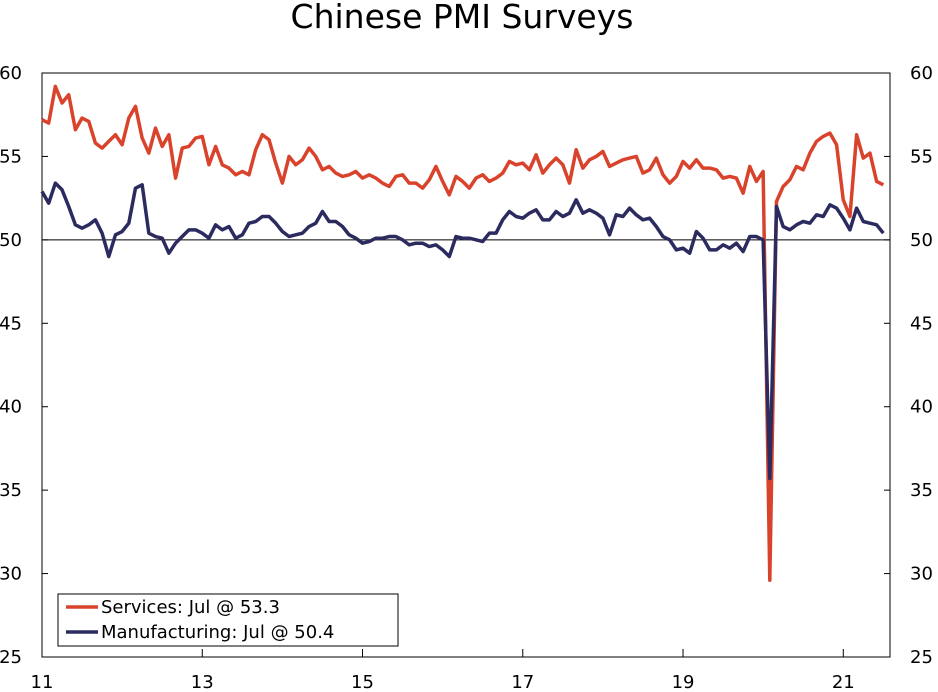 The height and width of the screenshot is (692, 938). Describe the element at coordinates (921, 490) in the screenshot. I see `y-tick-label-right: 35` at that location.